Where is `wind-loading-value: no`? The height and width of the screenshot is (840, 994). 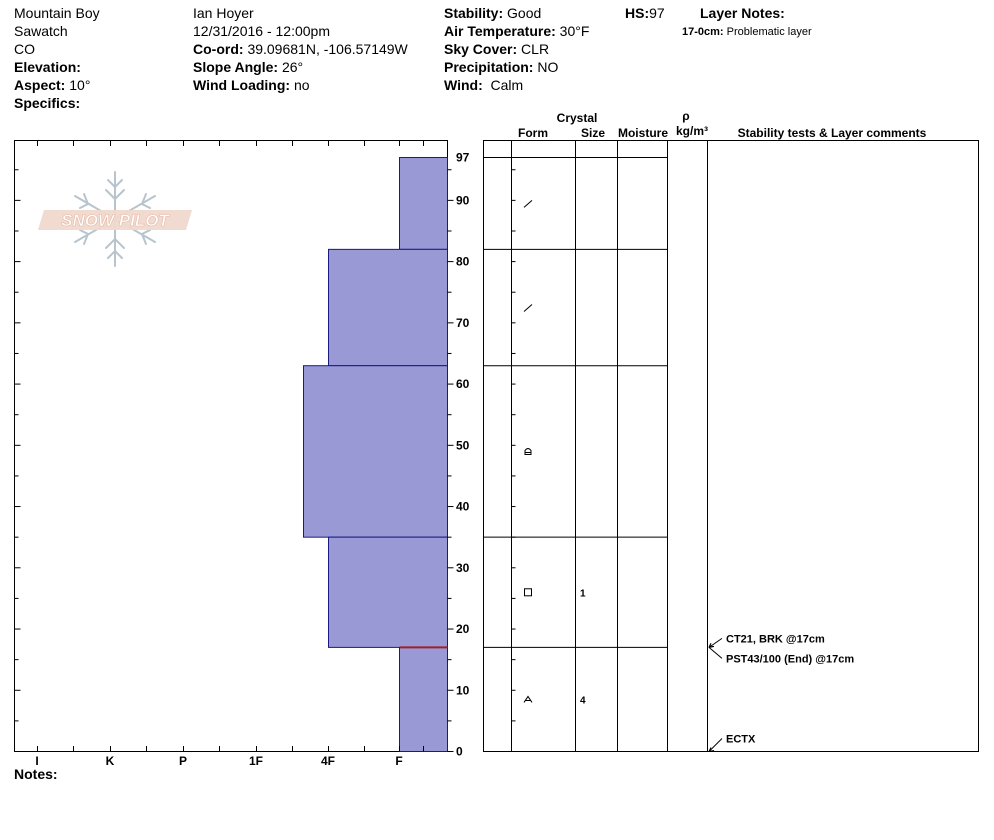
wind-loading-value: no is located at coordinates (301, 85).